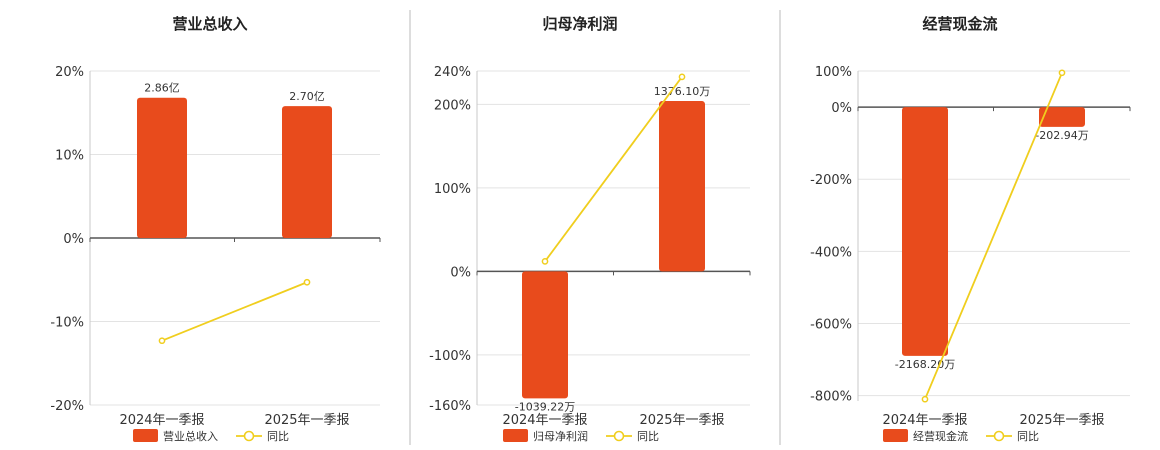 Image resolution: width=1160 pixels, height=450 pixels. I want to click on legend: 归母净利润 同比, so click(581, 436).